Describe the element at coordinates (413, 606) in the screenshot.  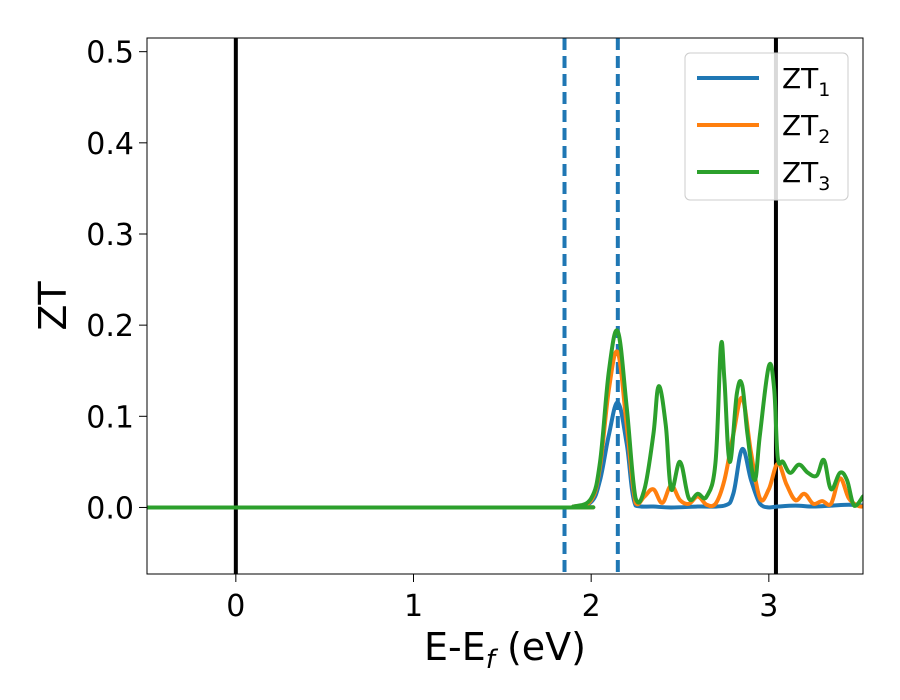
I see `x-tick-label: 1` at that location.